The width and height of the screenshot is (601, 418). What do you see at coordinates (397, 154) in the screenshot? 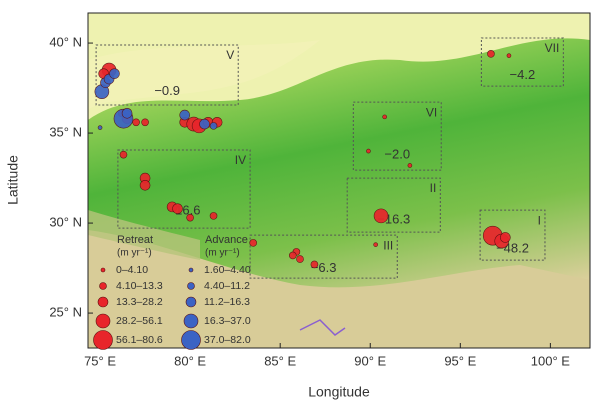
I see `region-rate: −2.0` at bounding box center [397, 154].